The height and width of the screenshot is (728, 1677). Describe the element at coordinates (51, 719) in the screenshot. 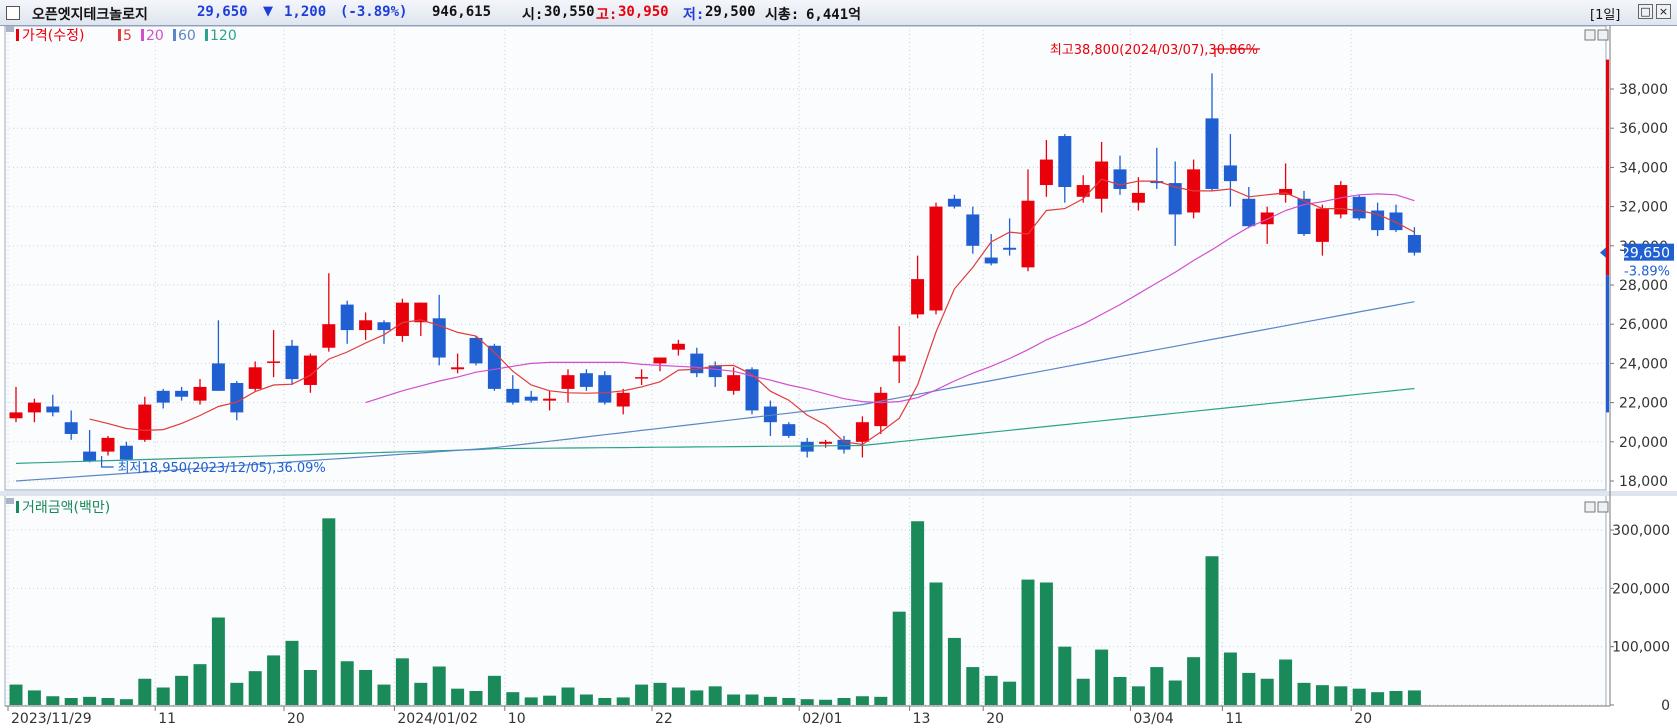

I see `date-tick-label: 2023/11/29` at that location.